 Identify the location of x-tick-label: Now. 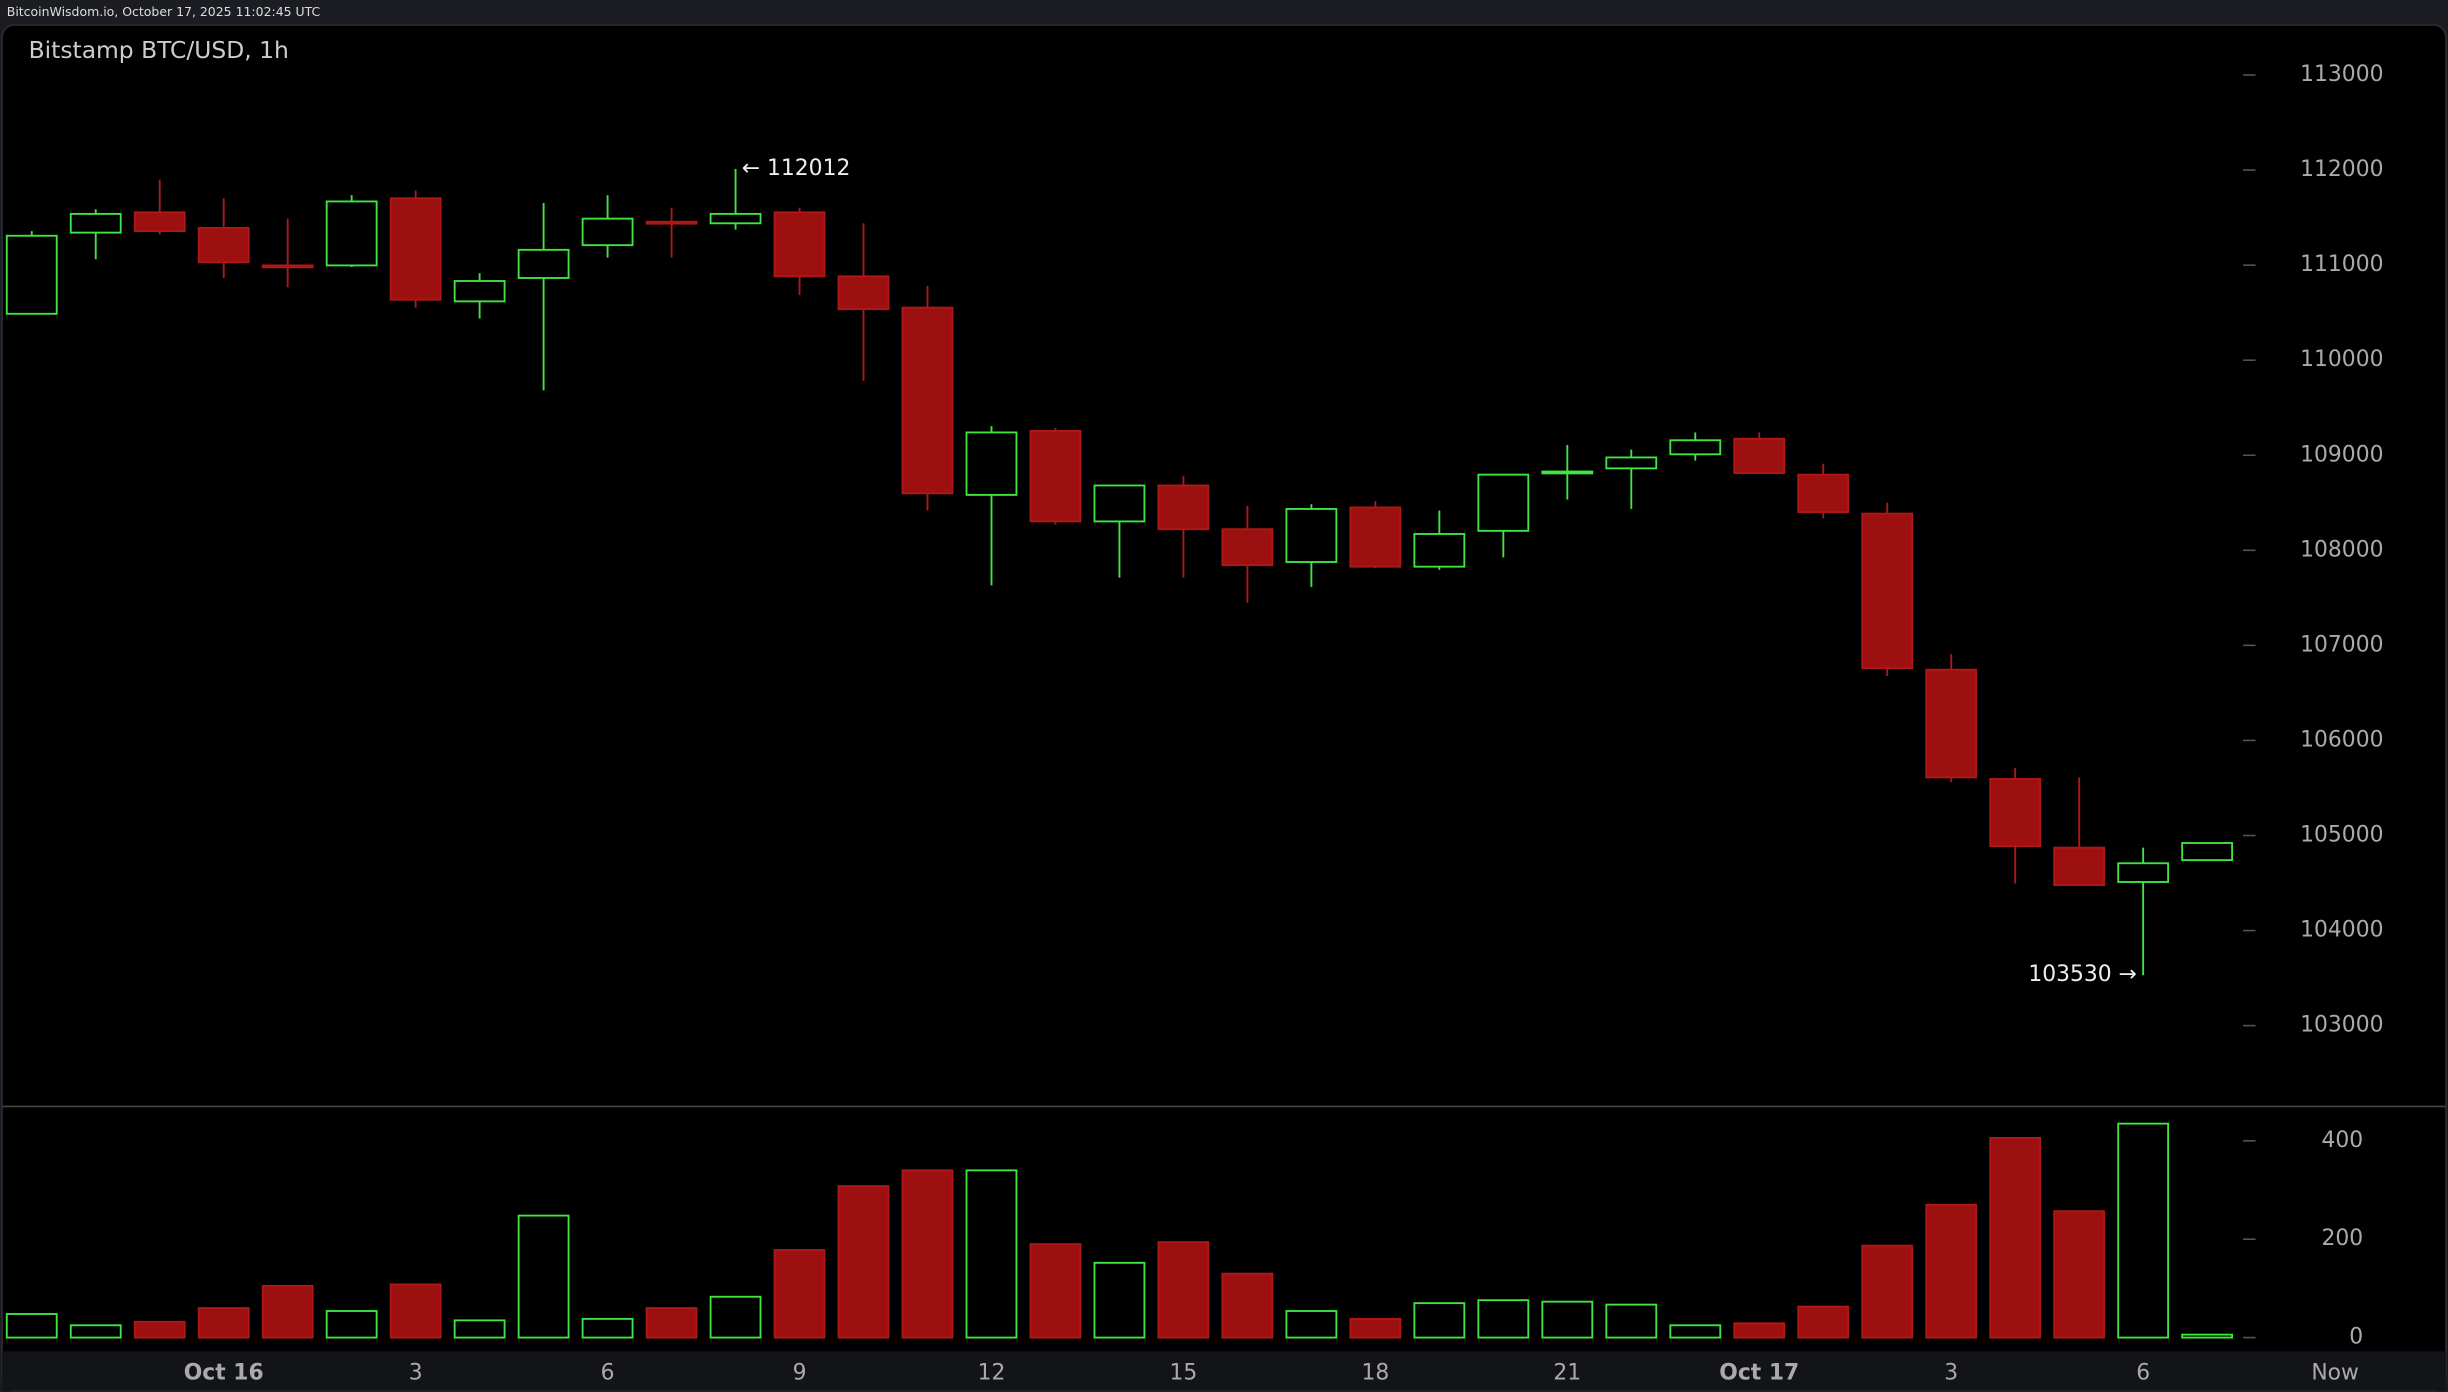
(2335, 1372).